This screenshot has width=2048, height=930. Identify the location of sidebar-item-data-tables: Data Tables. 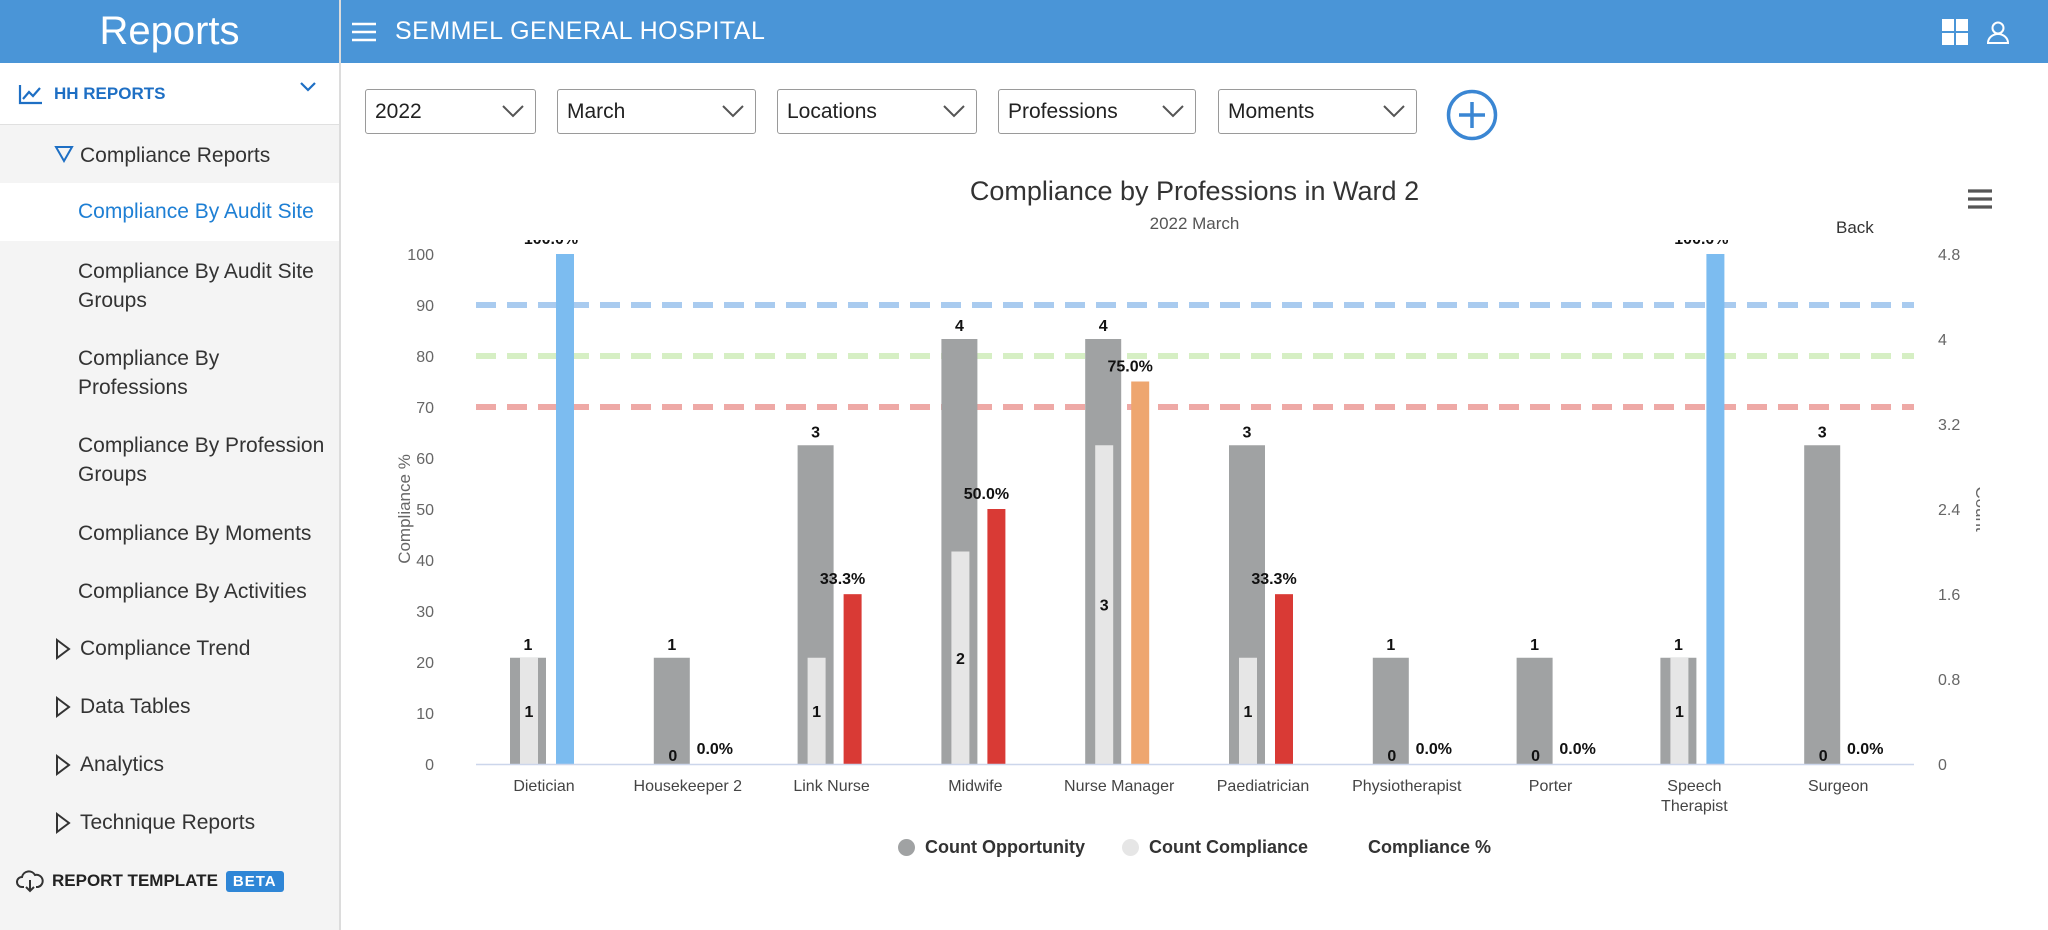
(169, 706).